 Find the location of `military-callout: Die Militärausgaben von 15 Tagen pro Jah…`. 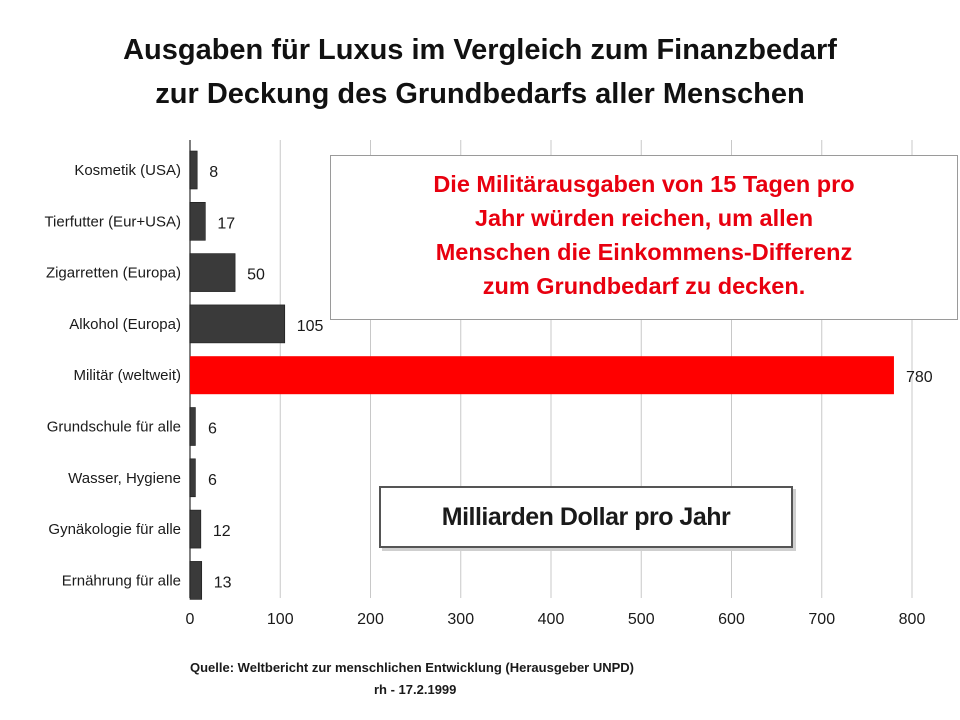

military-callout: Die Militärausgaben von 15 Tagen pro Jah… is located at coordinates (644, 237).